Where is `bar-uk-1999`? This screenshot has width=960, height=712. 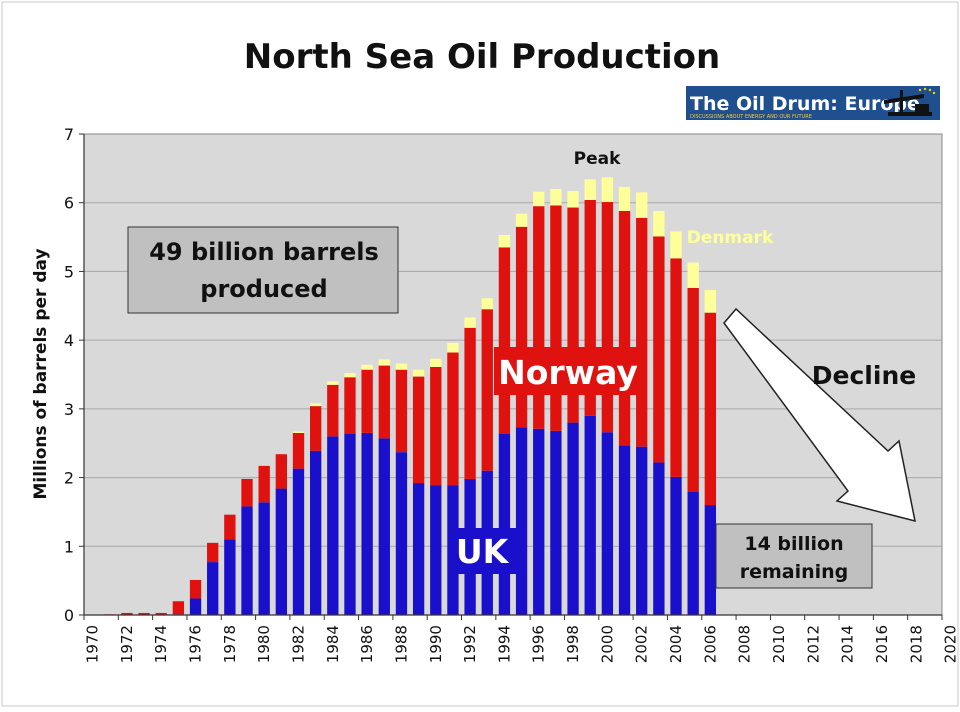 bar-uk-1999 is located at coordinates (590, 515).